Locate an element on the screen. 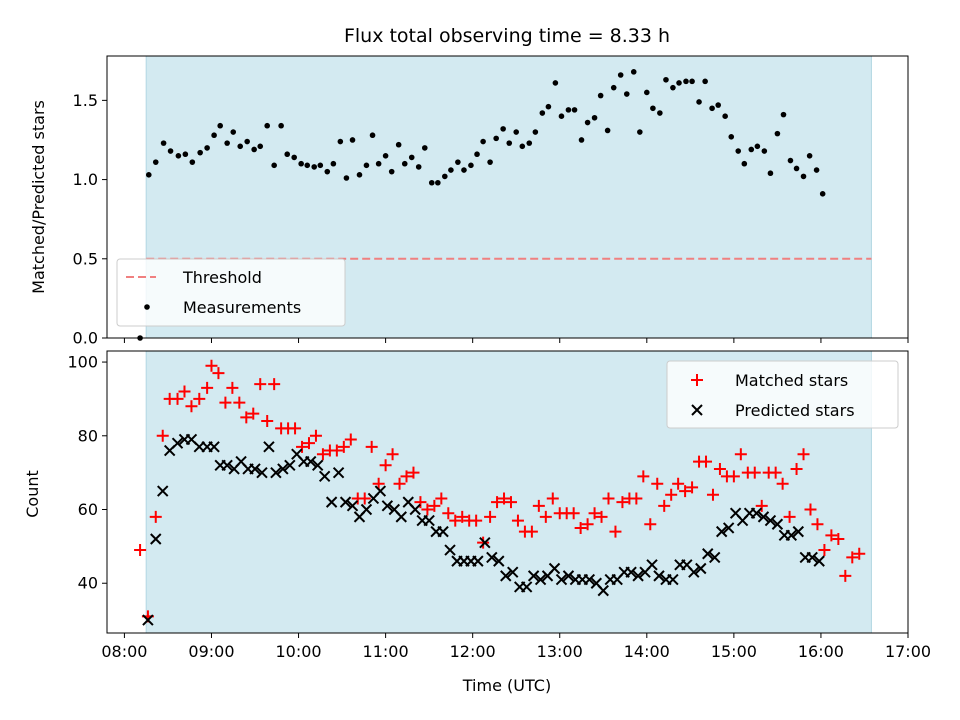 The width and height of the screenshot is (960, 720). legend-matched-swatch is located at coordinates (697, 380).